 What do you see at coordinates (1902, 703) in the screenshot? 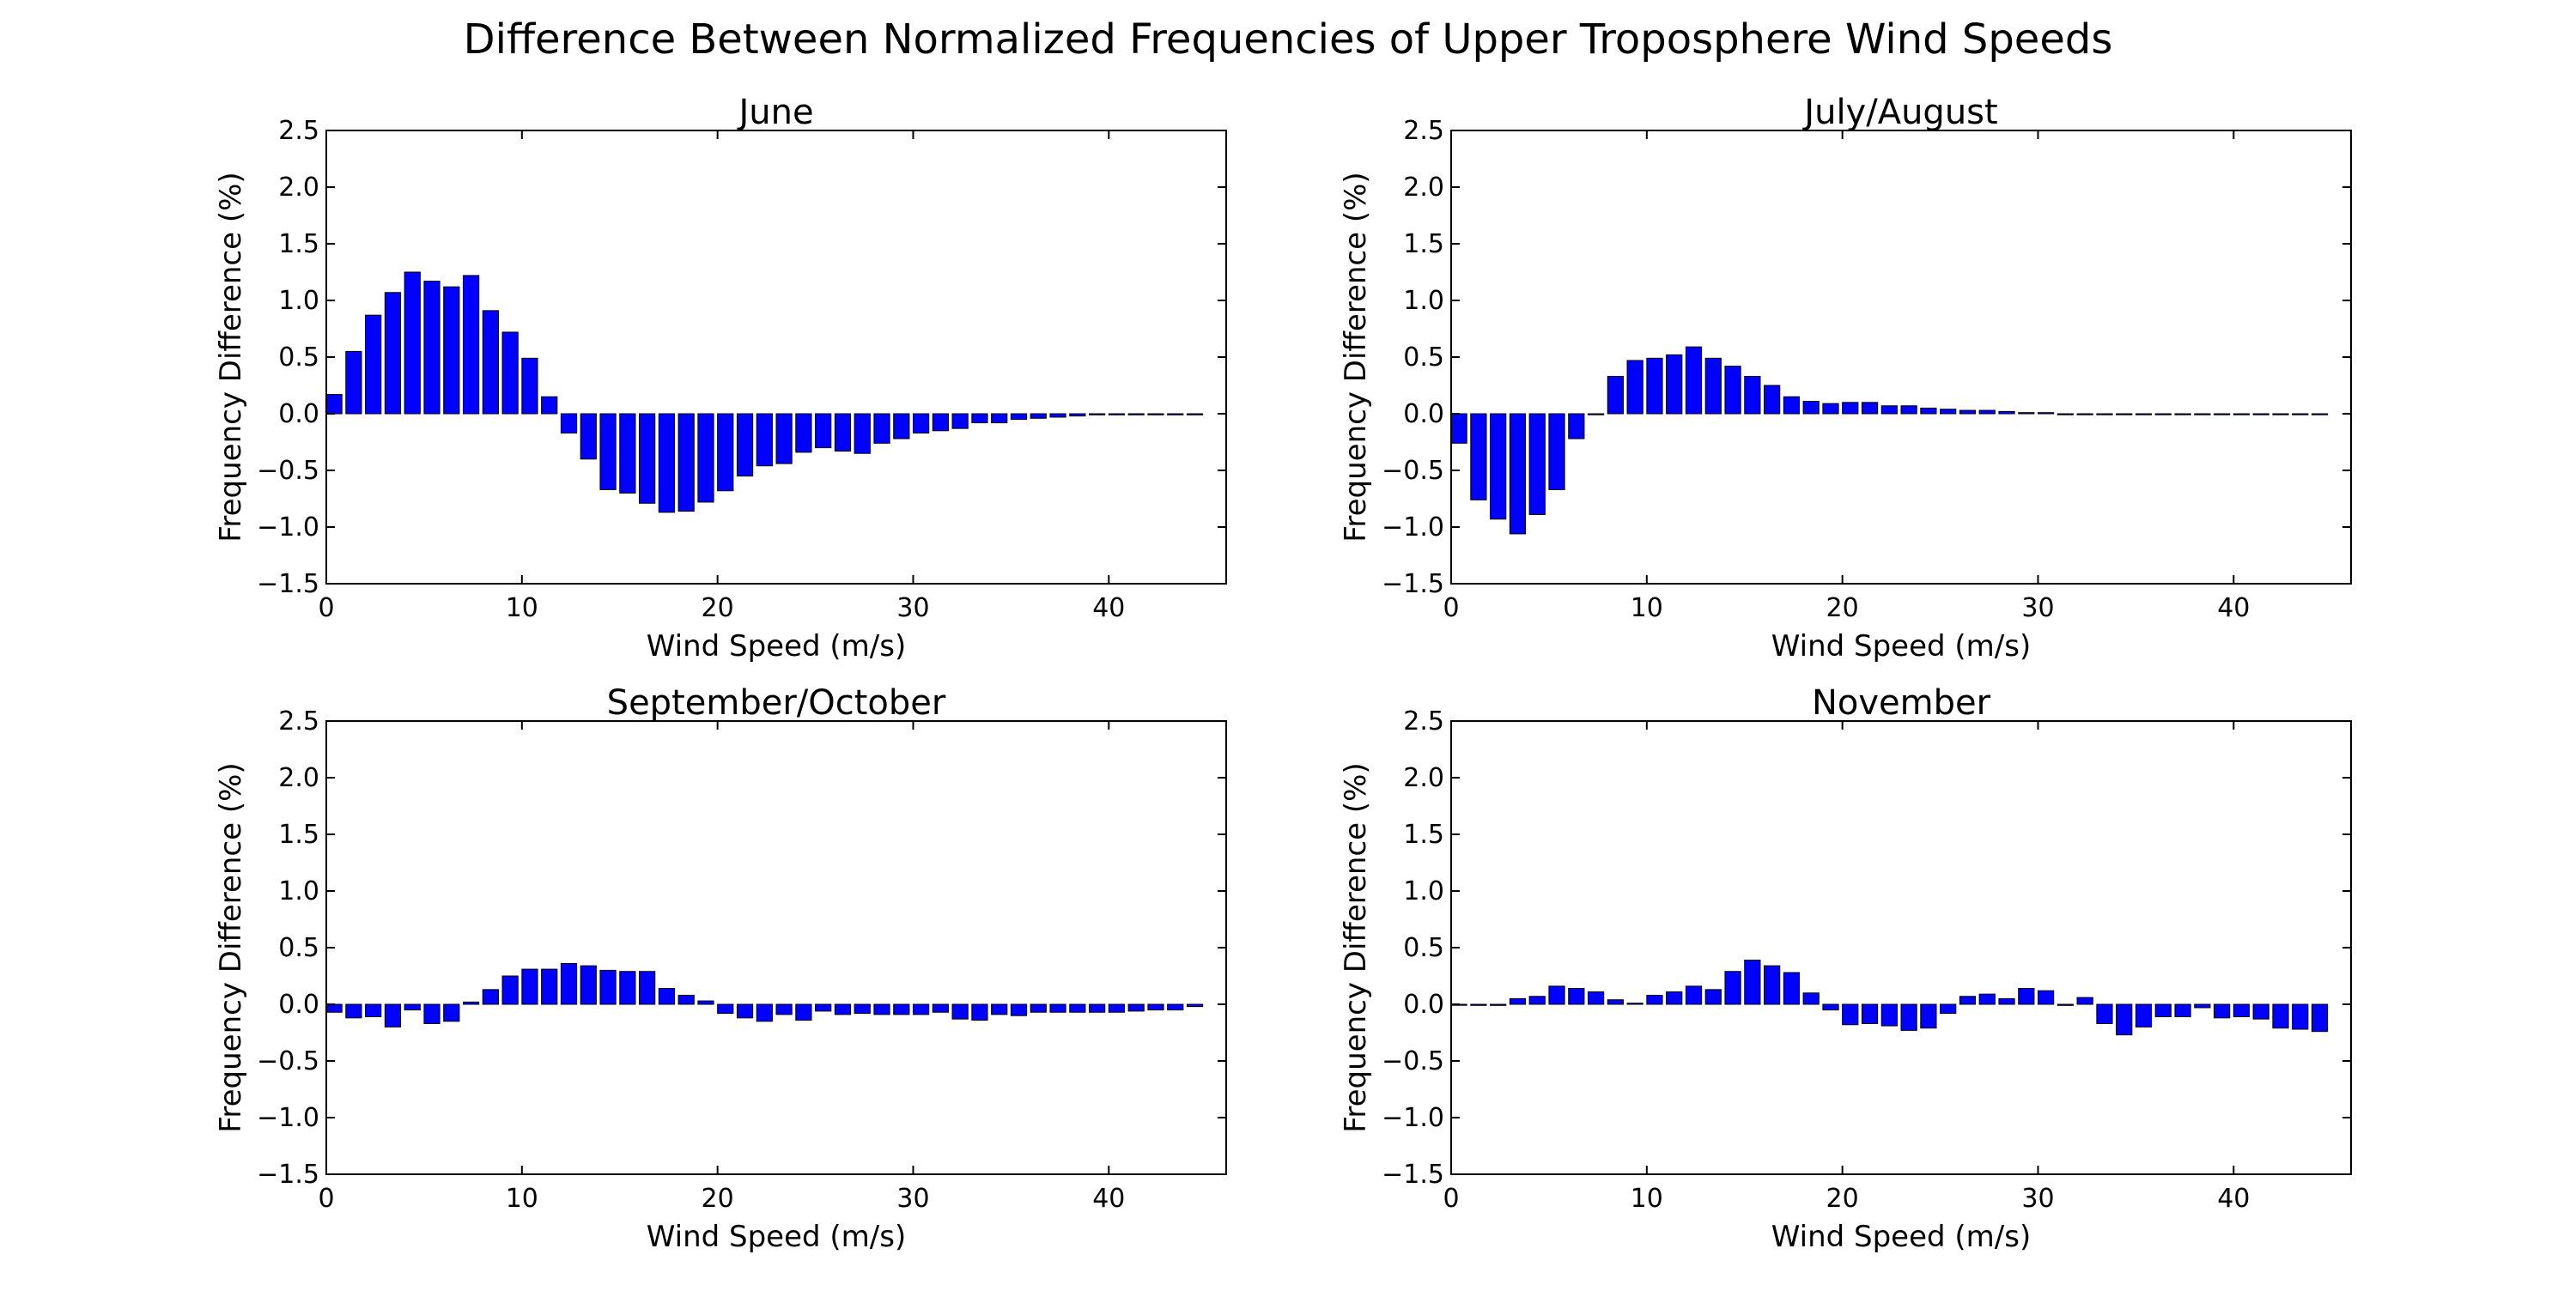
I see `subplot-title: November` at bounding box center [1902, 703].